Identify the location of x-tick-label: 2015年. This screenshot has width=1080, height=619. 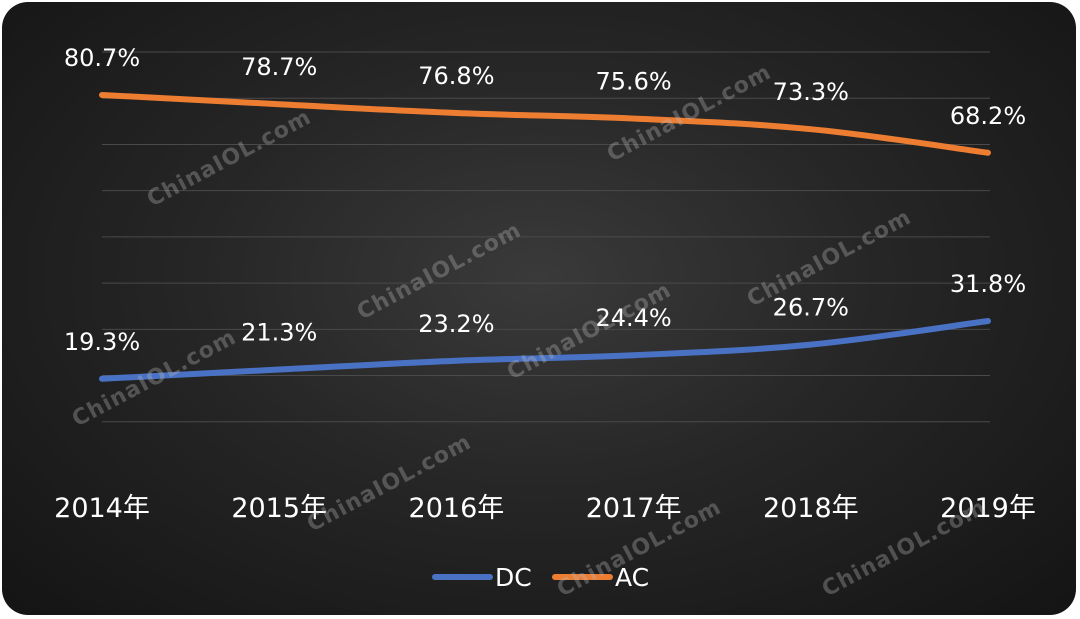
(279, 508).